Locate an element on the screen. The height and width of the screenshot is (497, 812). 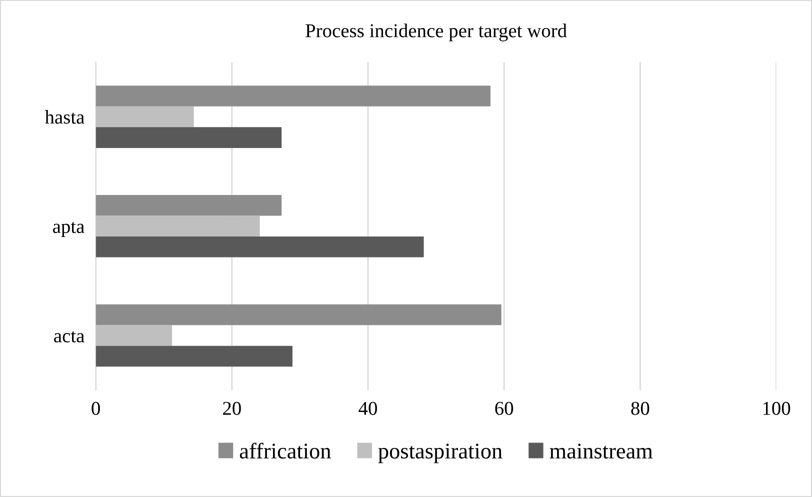
x-tick-label: 100 is located at coordinates (776, 408).